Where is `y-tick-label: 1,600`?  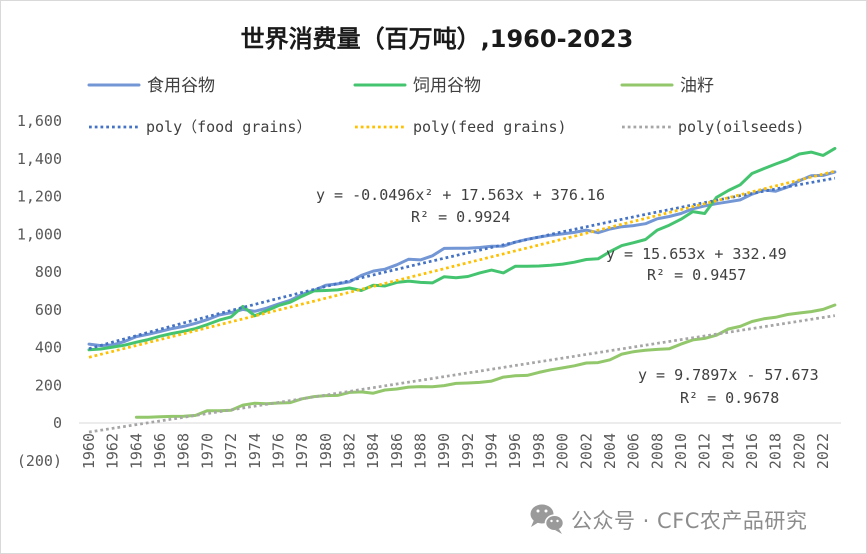
y-tick-label: 1,600 is located at coordinates (39, 121).